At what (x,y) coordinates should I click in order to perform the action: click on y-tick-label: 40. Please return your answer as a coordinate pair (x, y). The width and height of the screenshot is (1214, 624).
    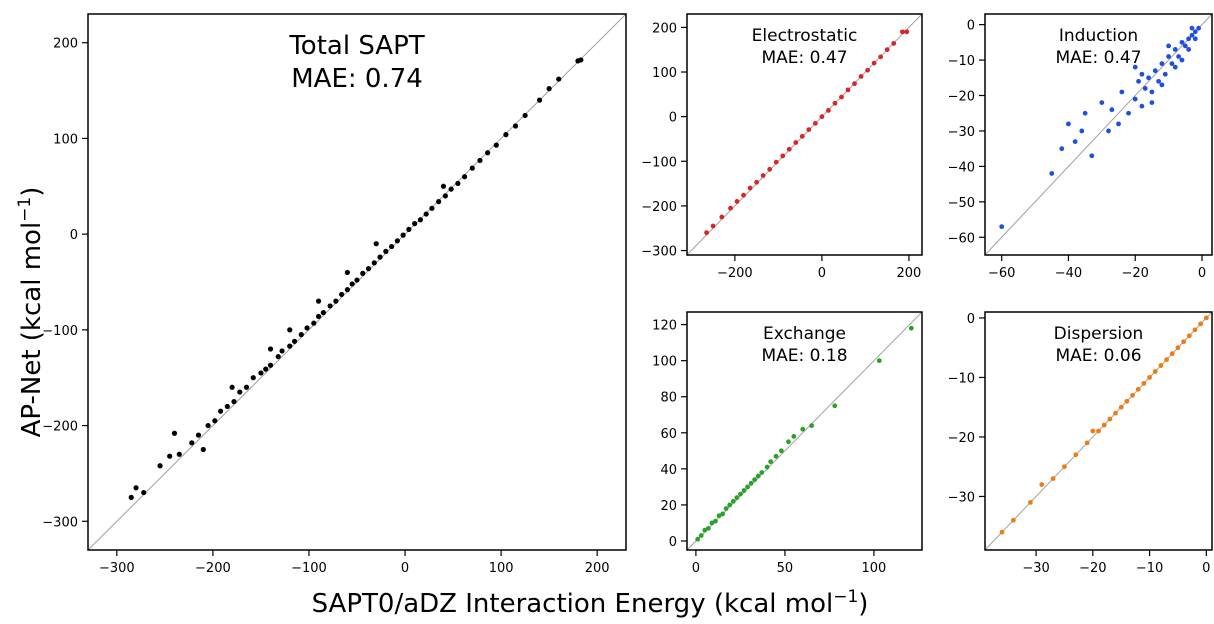
    Looking at the image, I should click on (668, 470).